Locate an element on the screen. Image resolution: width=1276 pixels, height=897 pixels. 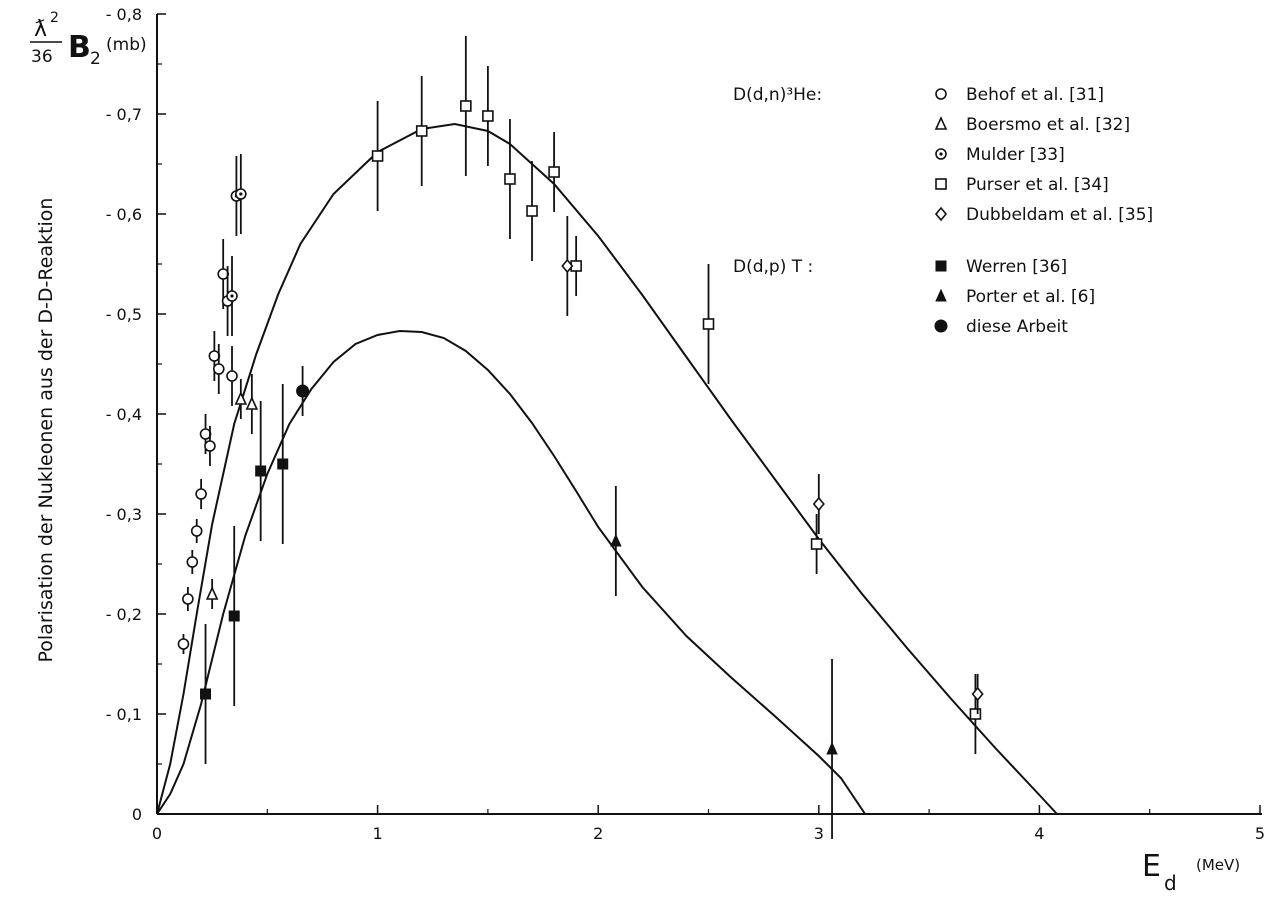
y-tick-label: 0 is located at coordinates (137, 814).